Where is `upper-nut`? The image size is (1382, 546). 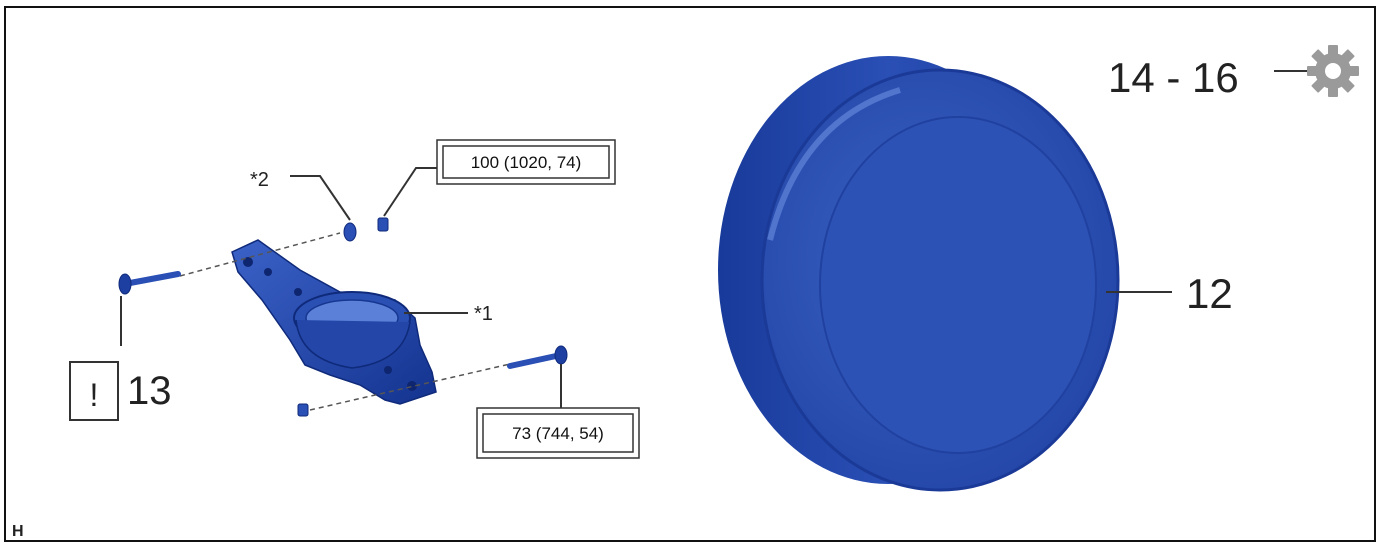 upper-nut is located at coordinates (383, 224).